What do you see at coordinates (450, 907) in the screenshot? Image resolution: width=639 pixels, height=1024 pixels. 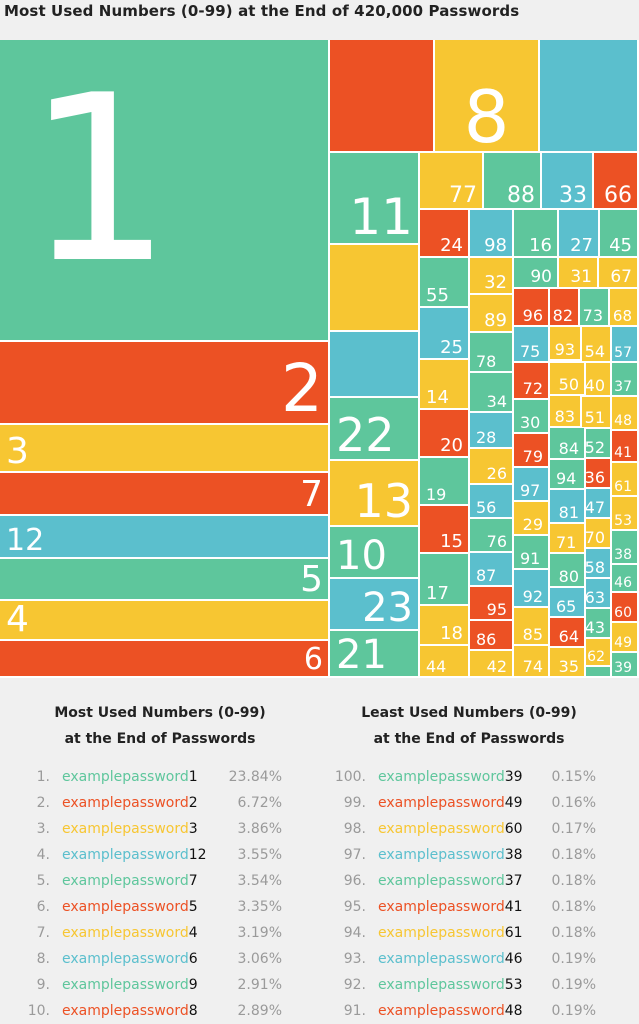 I see `list-password: examplepassword41` at bounding box center [450, 907].